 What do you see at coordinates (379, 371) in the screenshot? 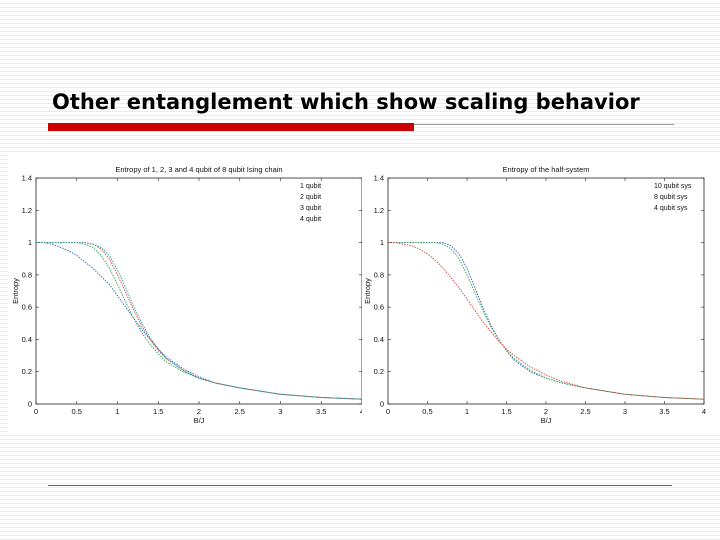
I see `right-y-tick-label: 0.2` at bounding box center [379, 371].